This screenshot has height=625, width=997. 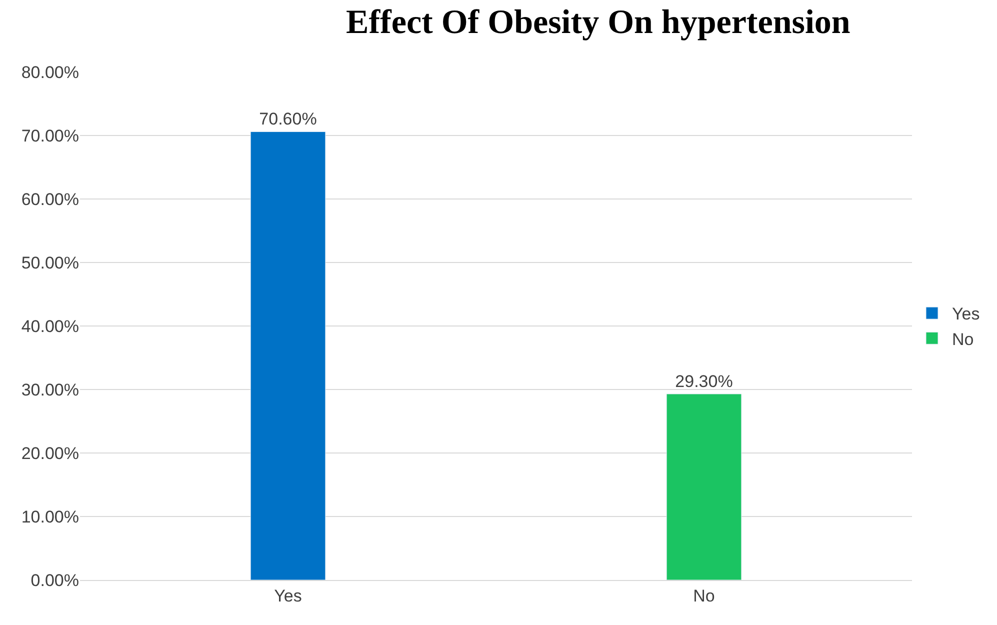 What do you see at coordinates (50, 199) in the screenshot?
I see `y-tick-label: 60.00%` at bounding box center [50, 199].